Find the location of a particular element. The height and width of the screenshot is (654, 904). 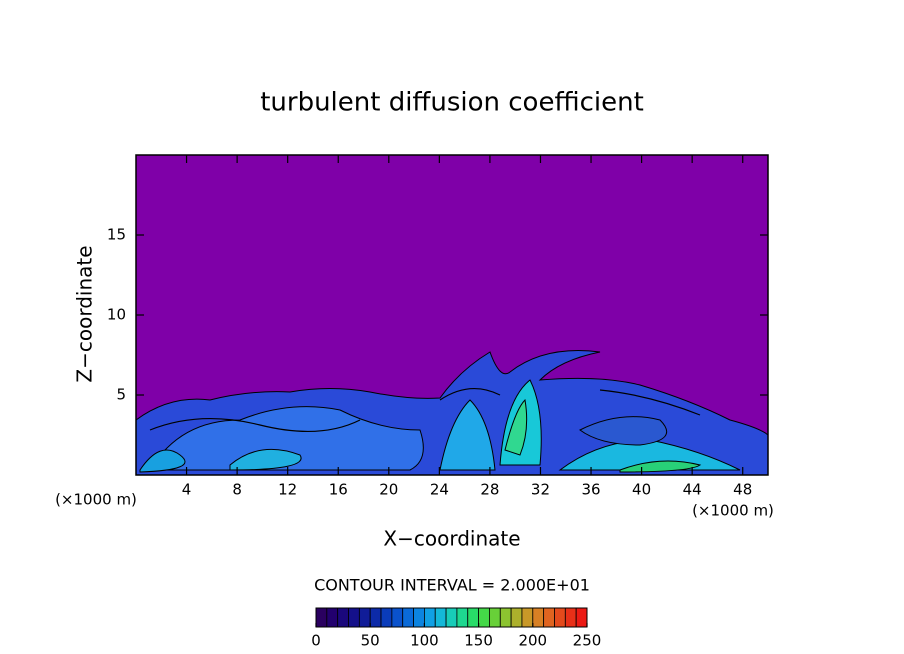

colorbar-frame is located at coordinates (451, 617).